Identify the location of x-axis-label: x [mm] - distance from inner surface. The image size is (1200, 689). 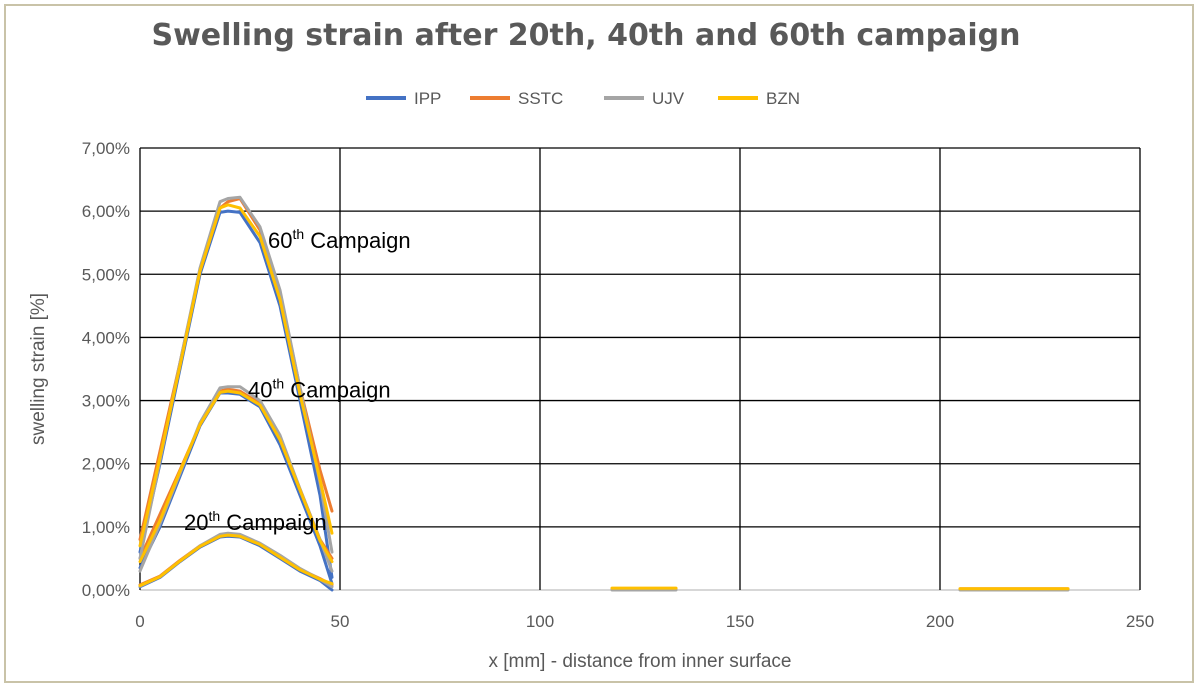
(639, 661).